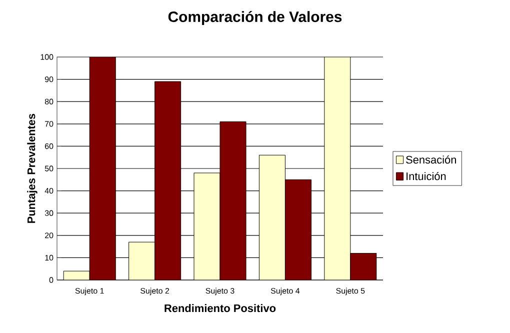 The width and height of the screenshot is (510, 333). Describe the element at coordinates (32, 168) in the screenshot. I see `y-axis-title: Puntajes Prevalentes` at that location.